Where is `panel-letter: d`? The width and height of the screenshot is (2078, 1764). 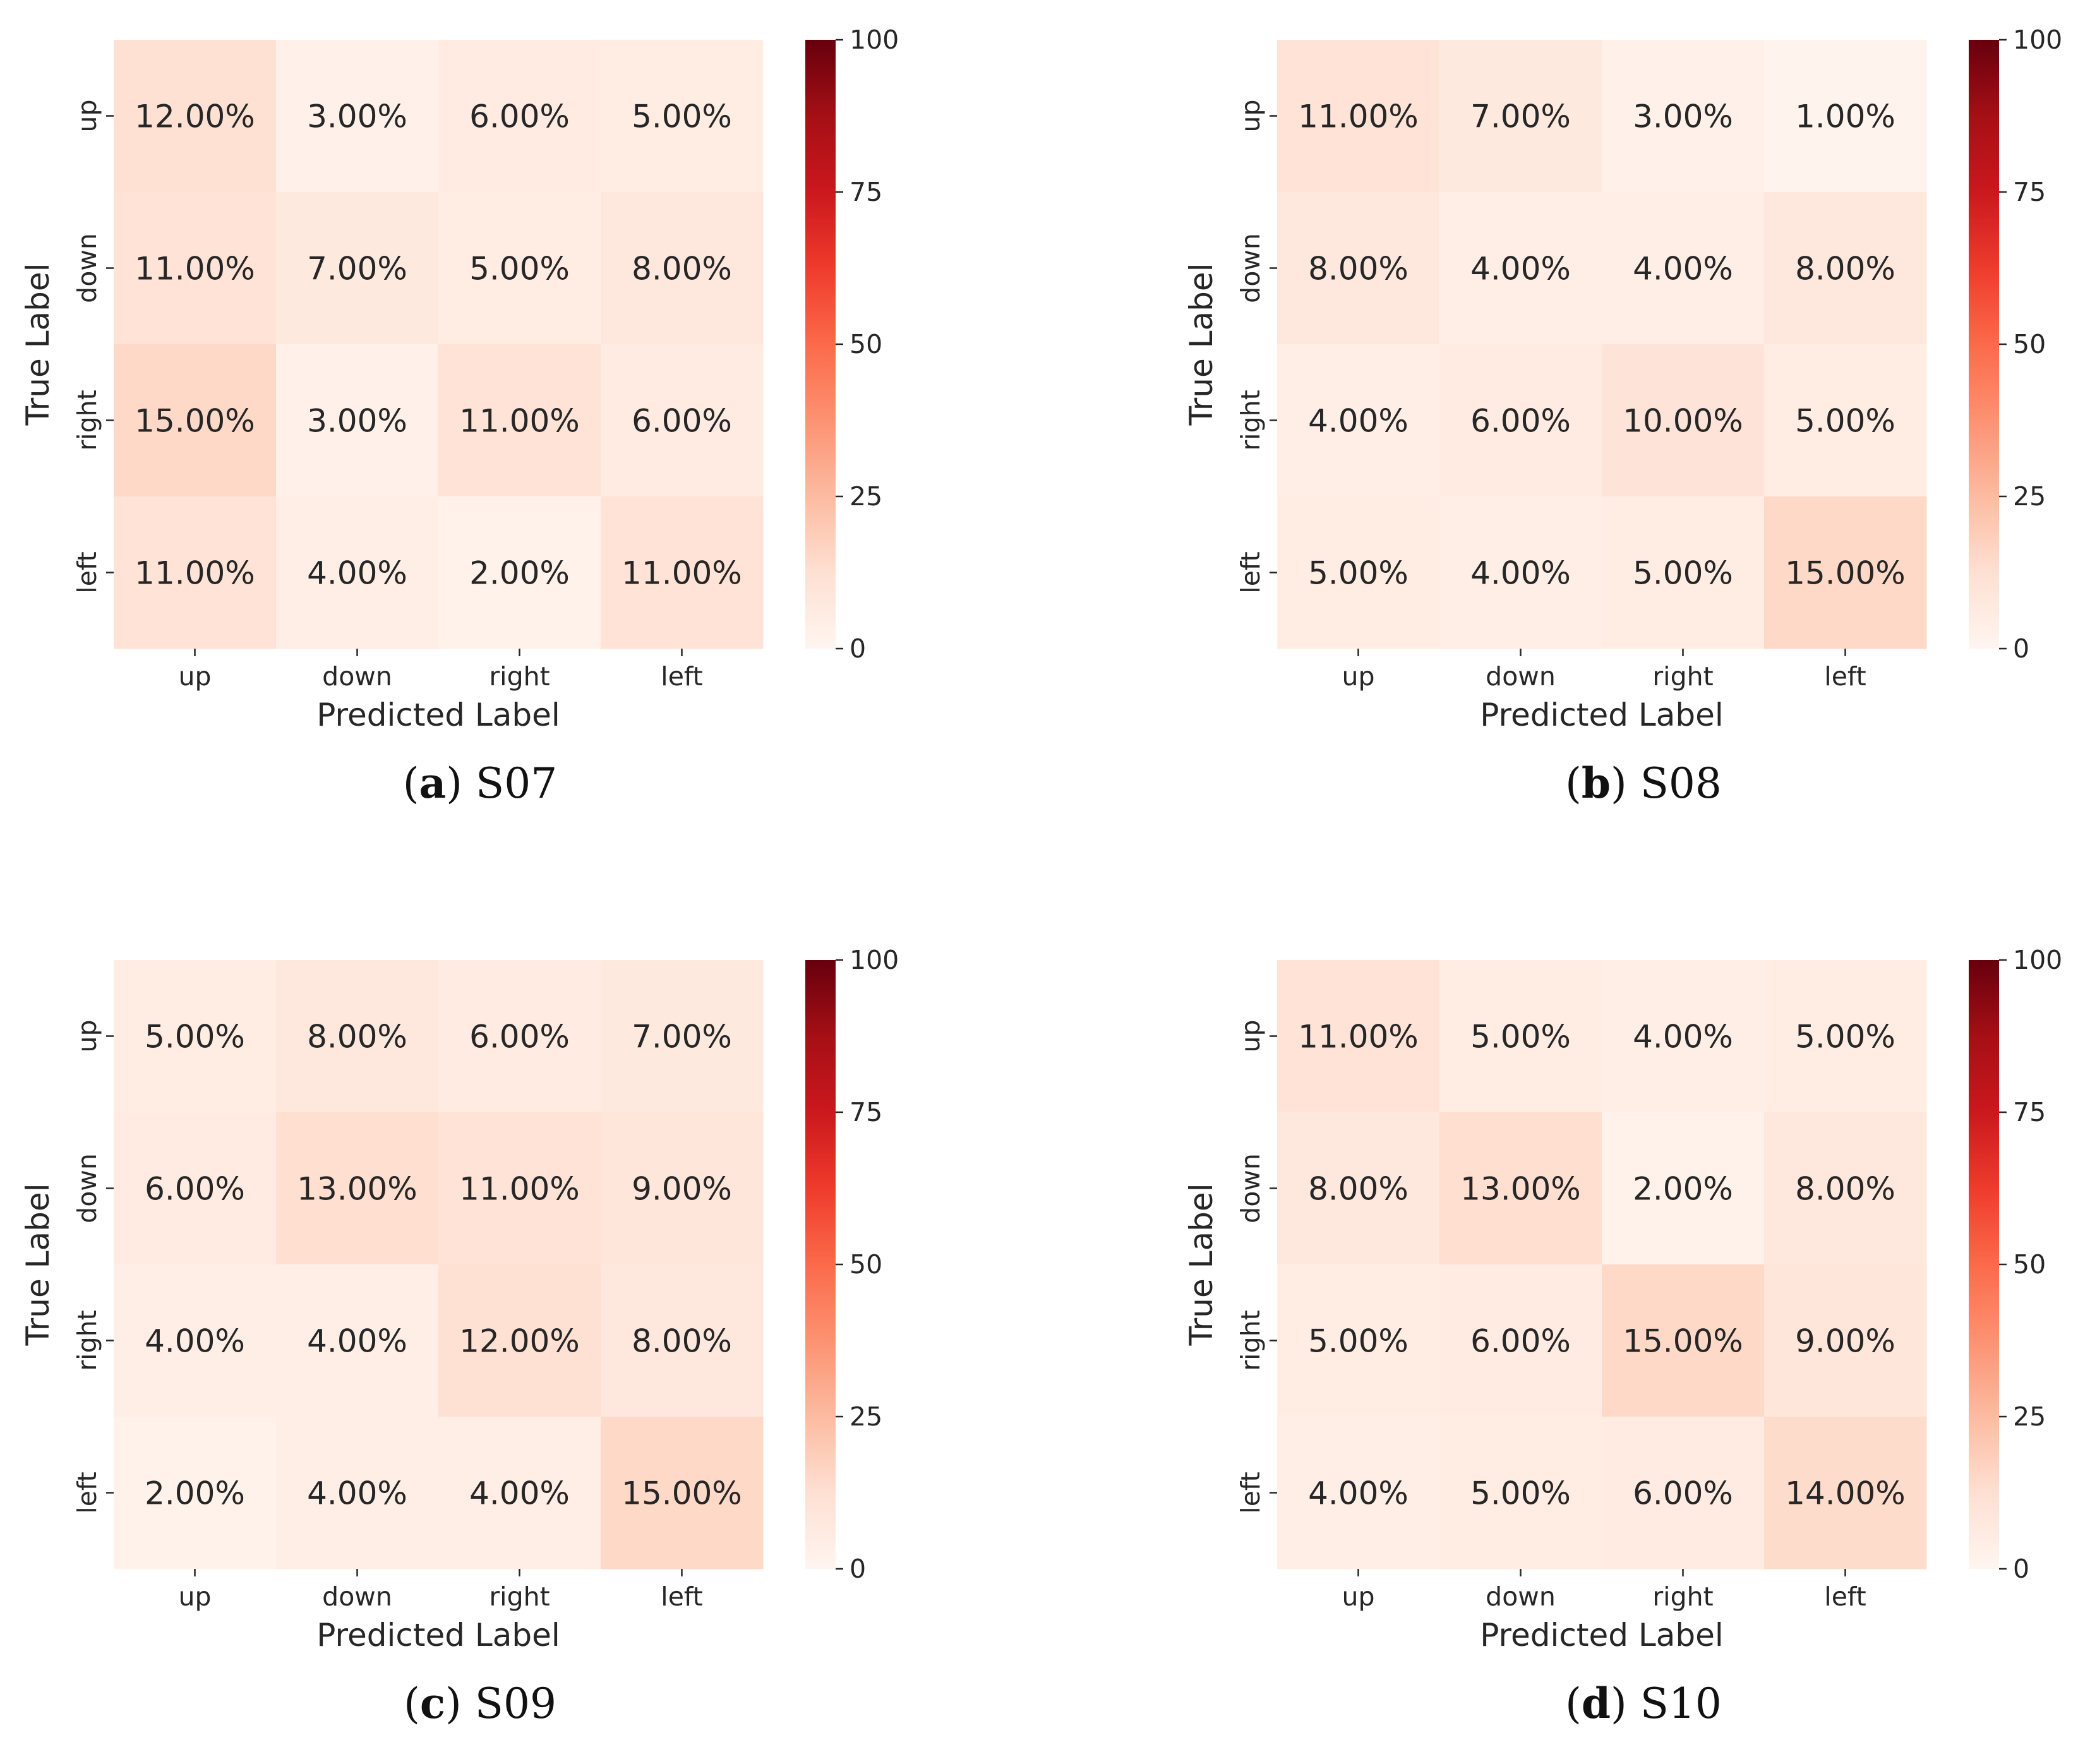
panel-letter: d is located at coordinates (1596, 1703).